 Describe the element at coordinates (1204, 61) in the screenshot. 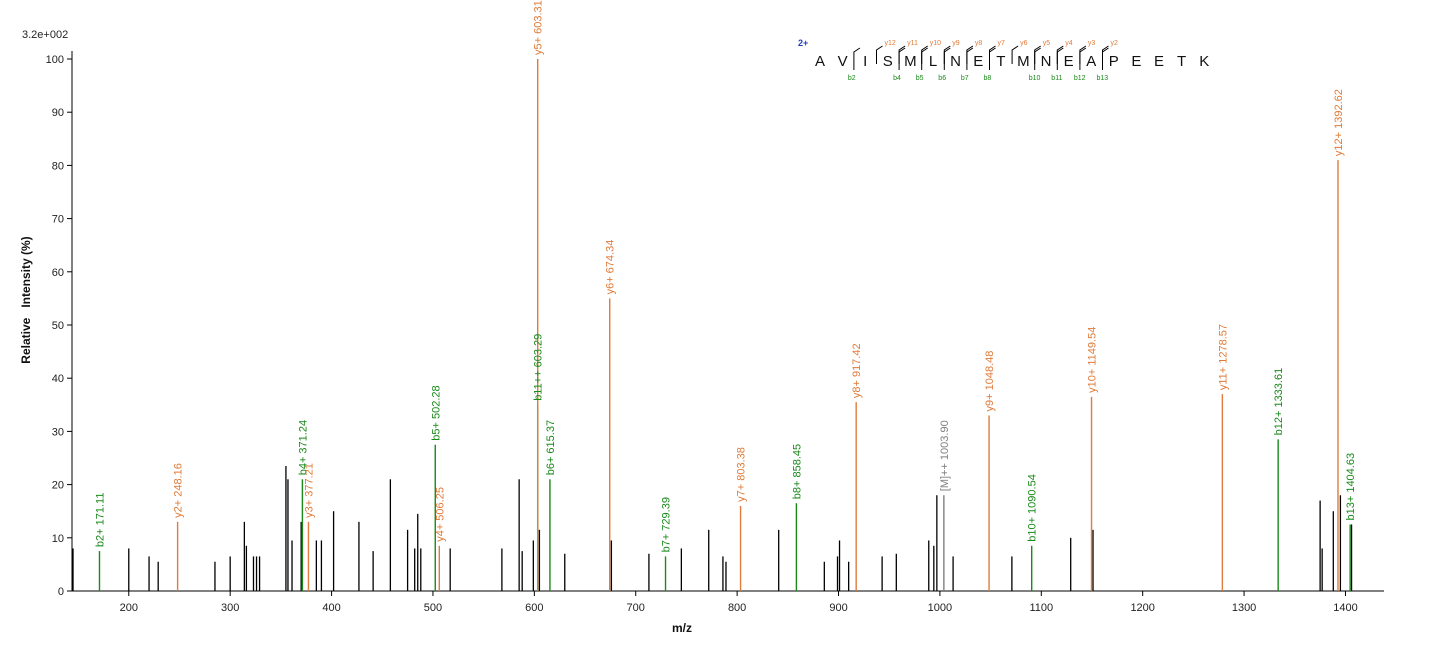

I see `sequence-residue: K` at that location.